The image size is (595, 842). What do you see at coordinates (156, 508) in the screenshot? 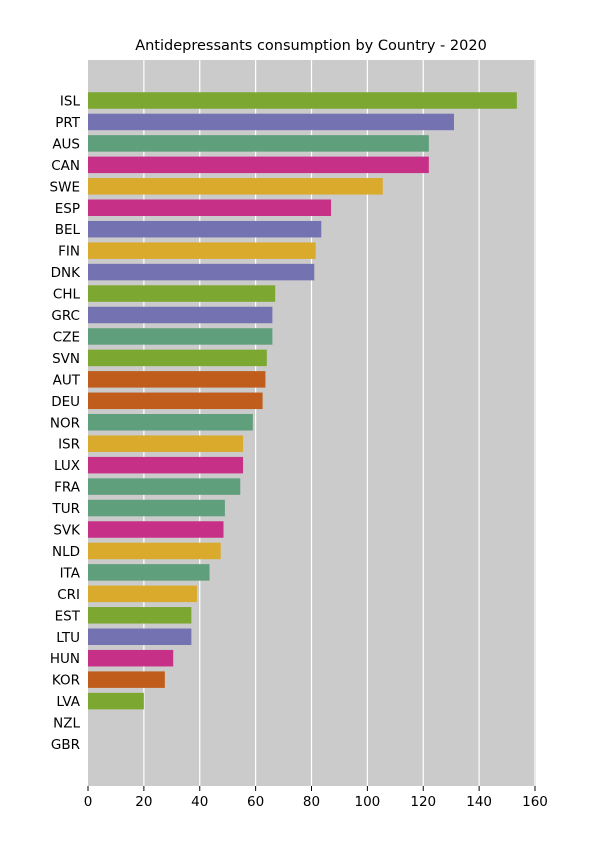
I see `bar-tur` at bounding box center [156, 508].